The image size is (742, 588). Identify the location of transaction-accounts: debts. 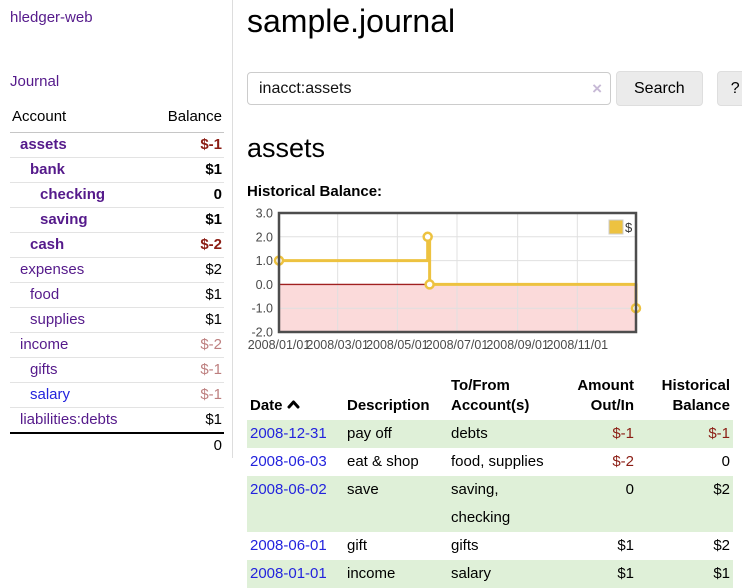
(469, 433).